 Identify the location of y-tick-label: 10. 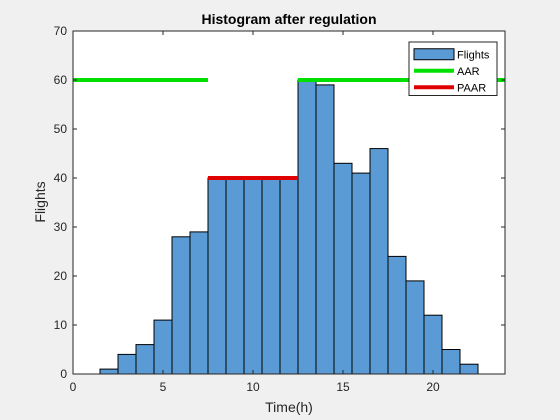
(61, 325).